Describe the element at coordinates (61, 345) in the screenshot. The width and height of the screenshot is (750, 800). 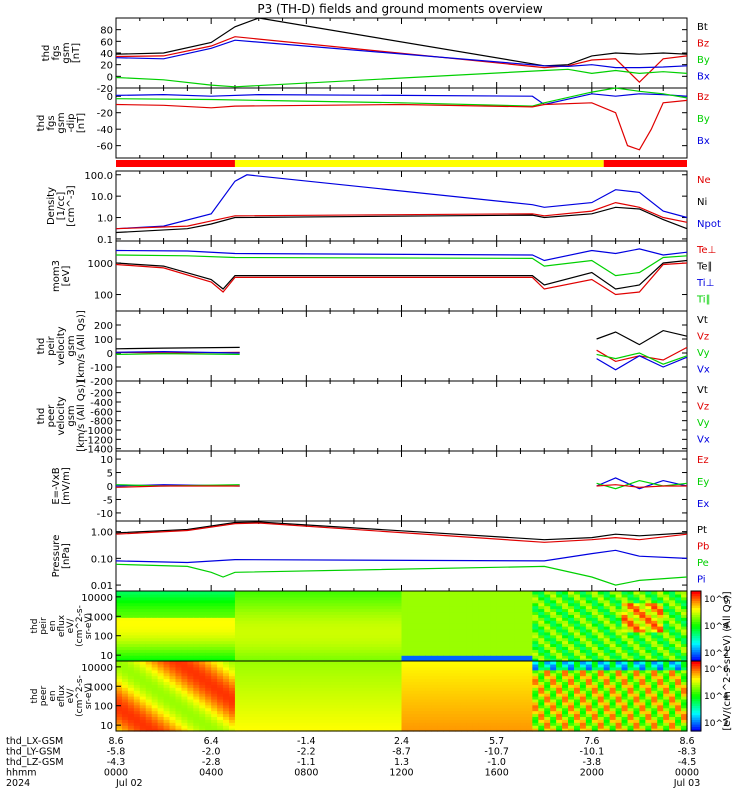
I see `y-axis-label: velocity` at that location.